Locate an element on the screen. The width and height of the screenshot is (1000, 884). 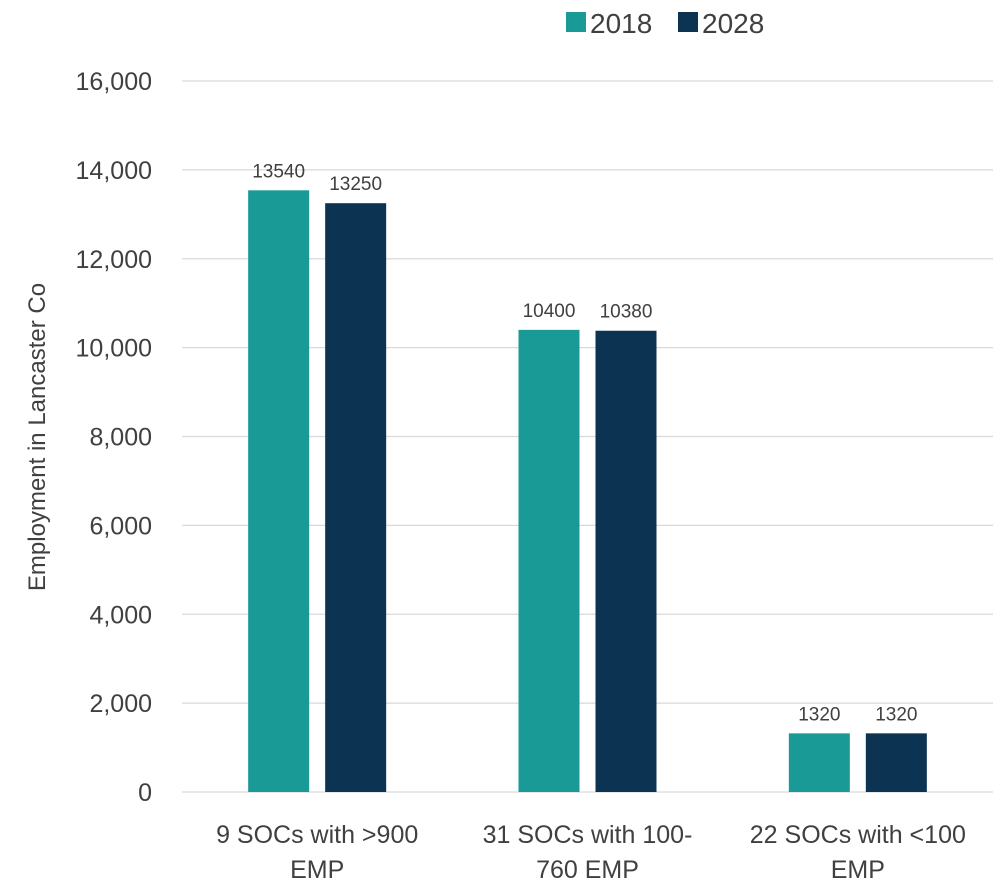
legend-label: 2028 is located at coordinates (733, 23).